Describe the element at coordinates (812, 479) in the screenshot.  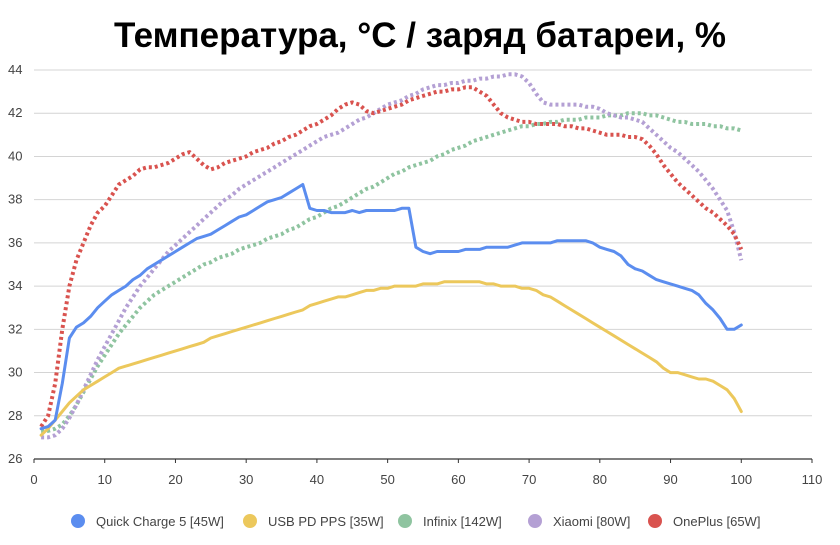
I see `x-tick-label: 110` at that location.